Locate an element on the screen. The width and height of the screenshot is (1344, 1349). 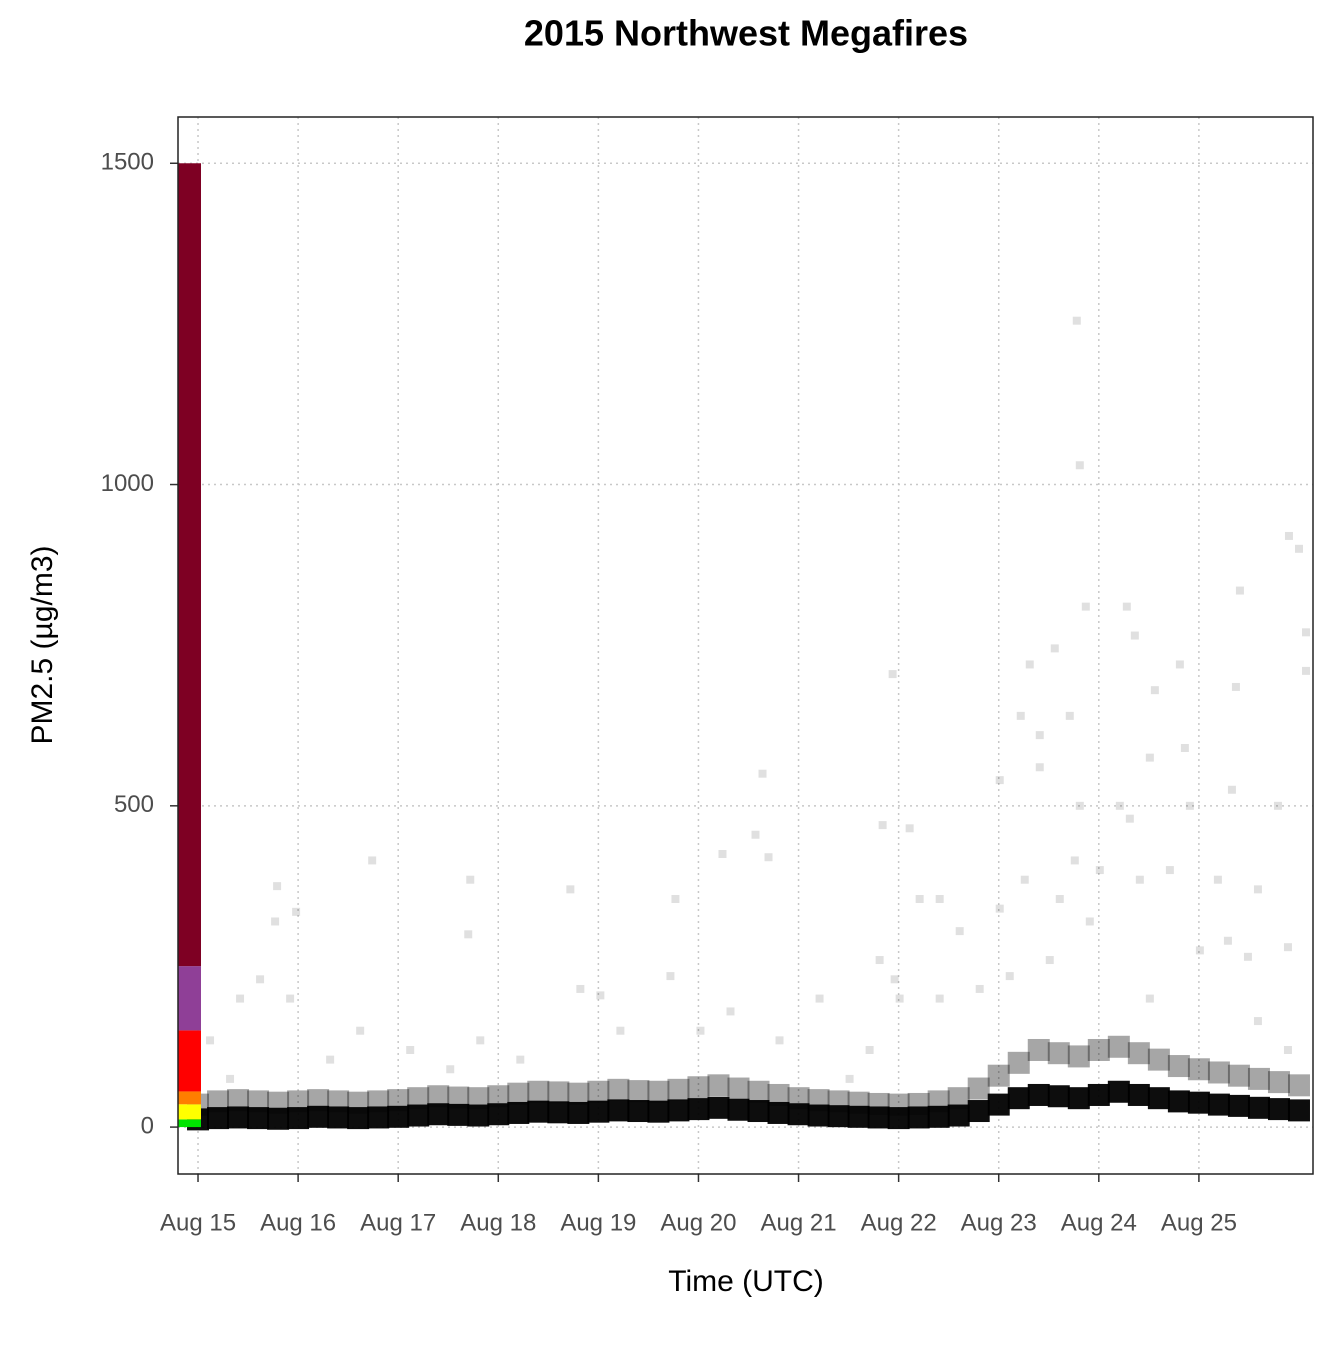
x-axis-label: Time (UTC) is located at coordinates (746, 1281).